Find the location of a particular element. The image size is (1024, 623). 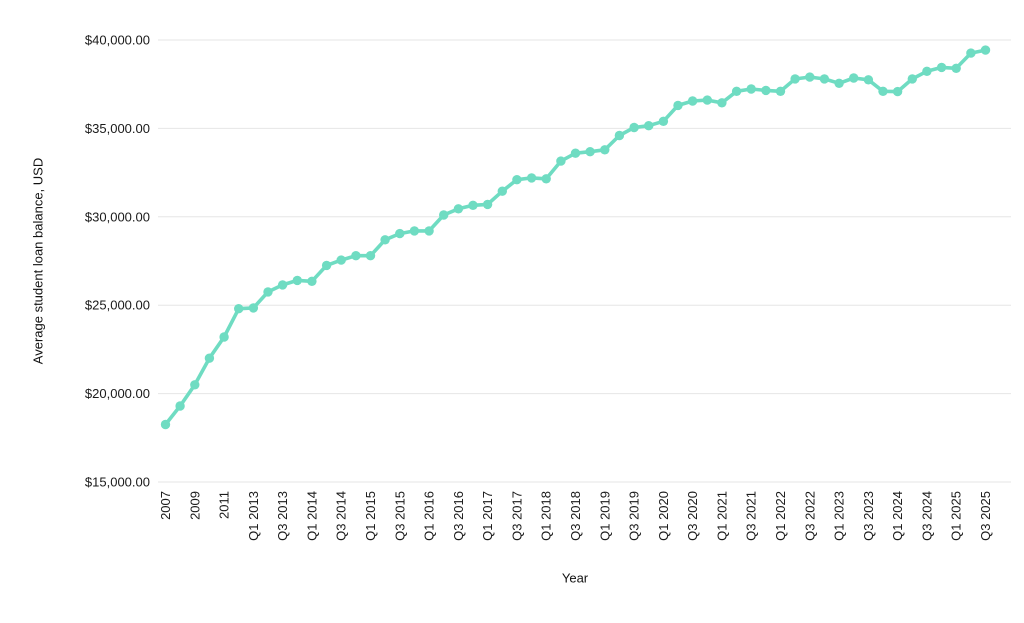

x-tick-label: Q3 2024 is located at coordinates (926, 516).